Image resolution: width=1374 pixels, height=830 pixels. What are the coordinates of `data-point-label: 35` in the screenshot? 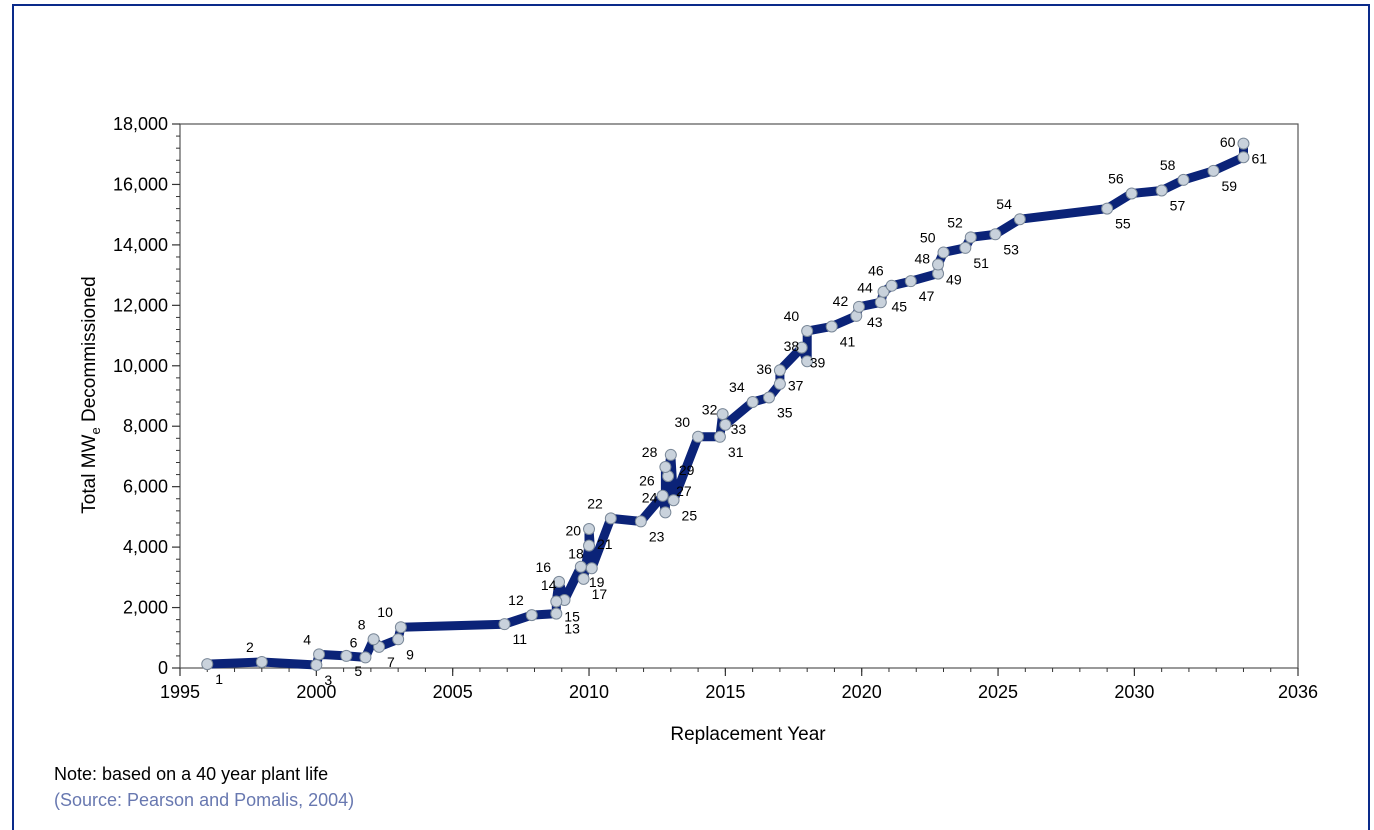 It's located at (785, 413).